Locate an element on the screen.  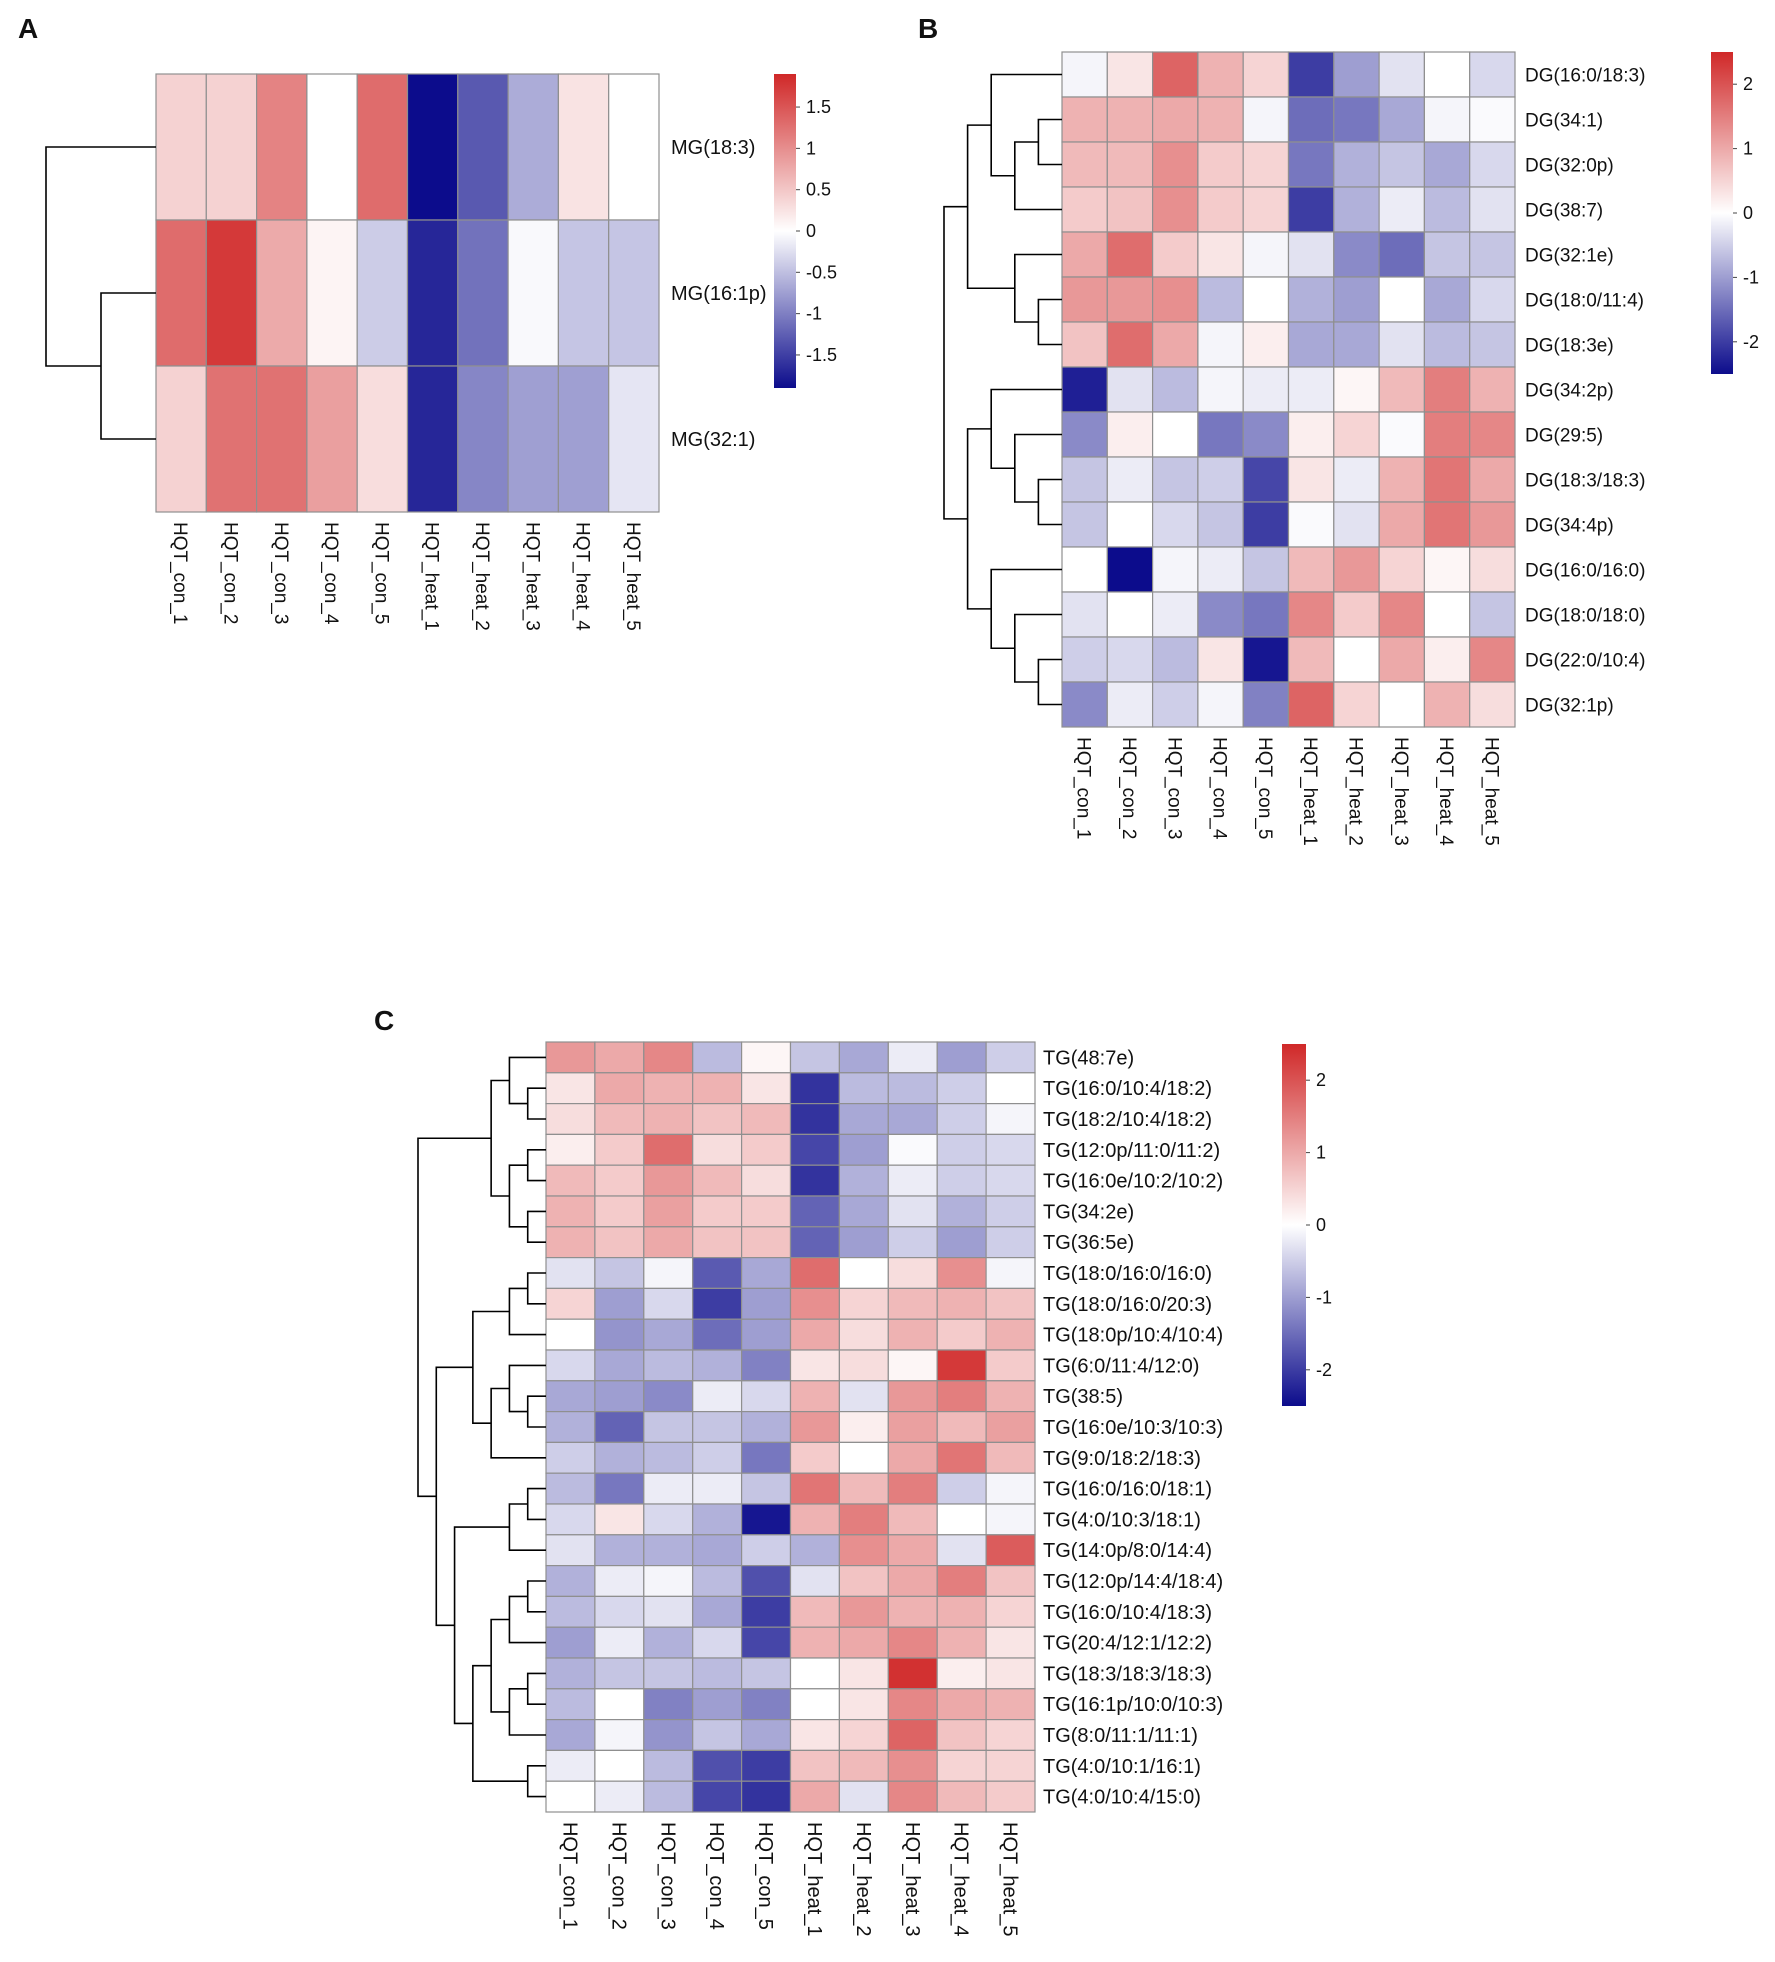
panel-c-col-label-hqt-con-3: HQT_con_3 is located at coordinates (667, 1876).